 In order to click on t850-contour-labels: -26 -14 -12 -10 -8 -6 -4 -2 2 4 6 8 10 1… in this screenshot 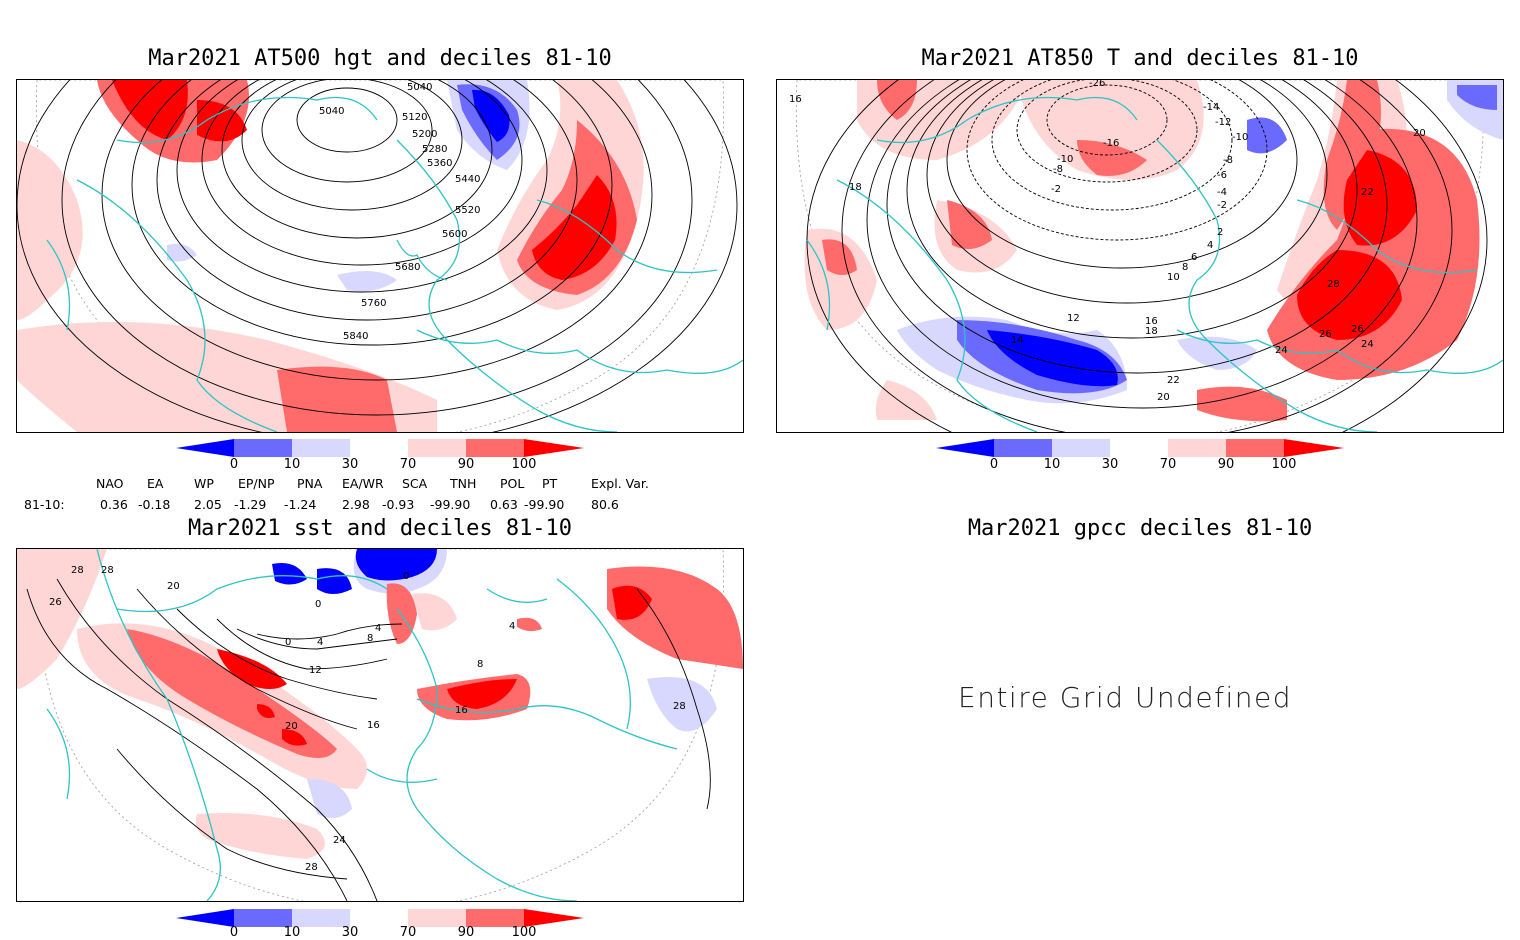, I will do `click(1107, 241)`.